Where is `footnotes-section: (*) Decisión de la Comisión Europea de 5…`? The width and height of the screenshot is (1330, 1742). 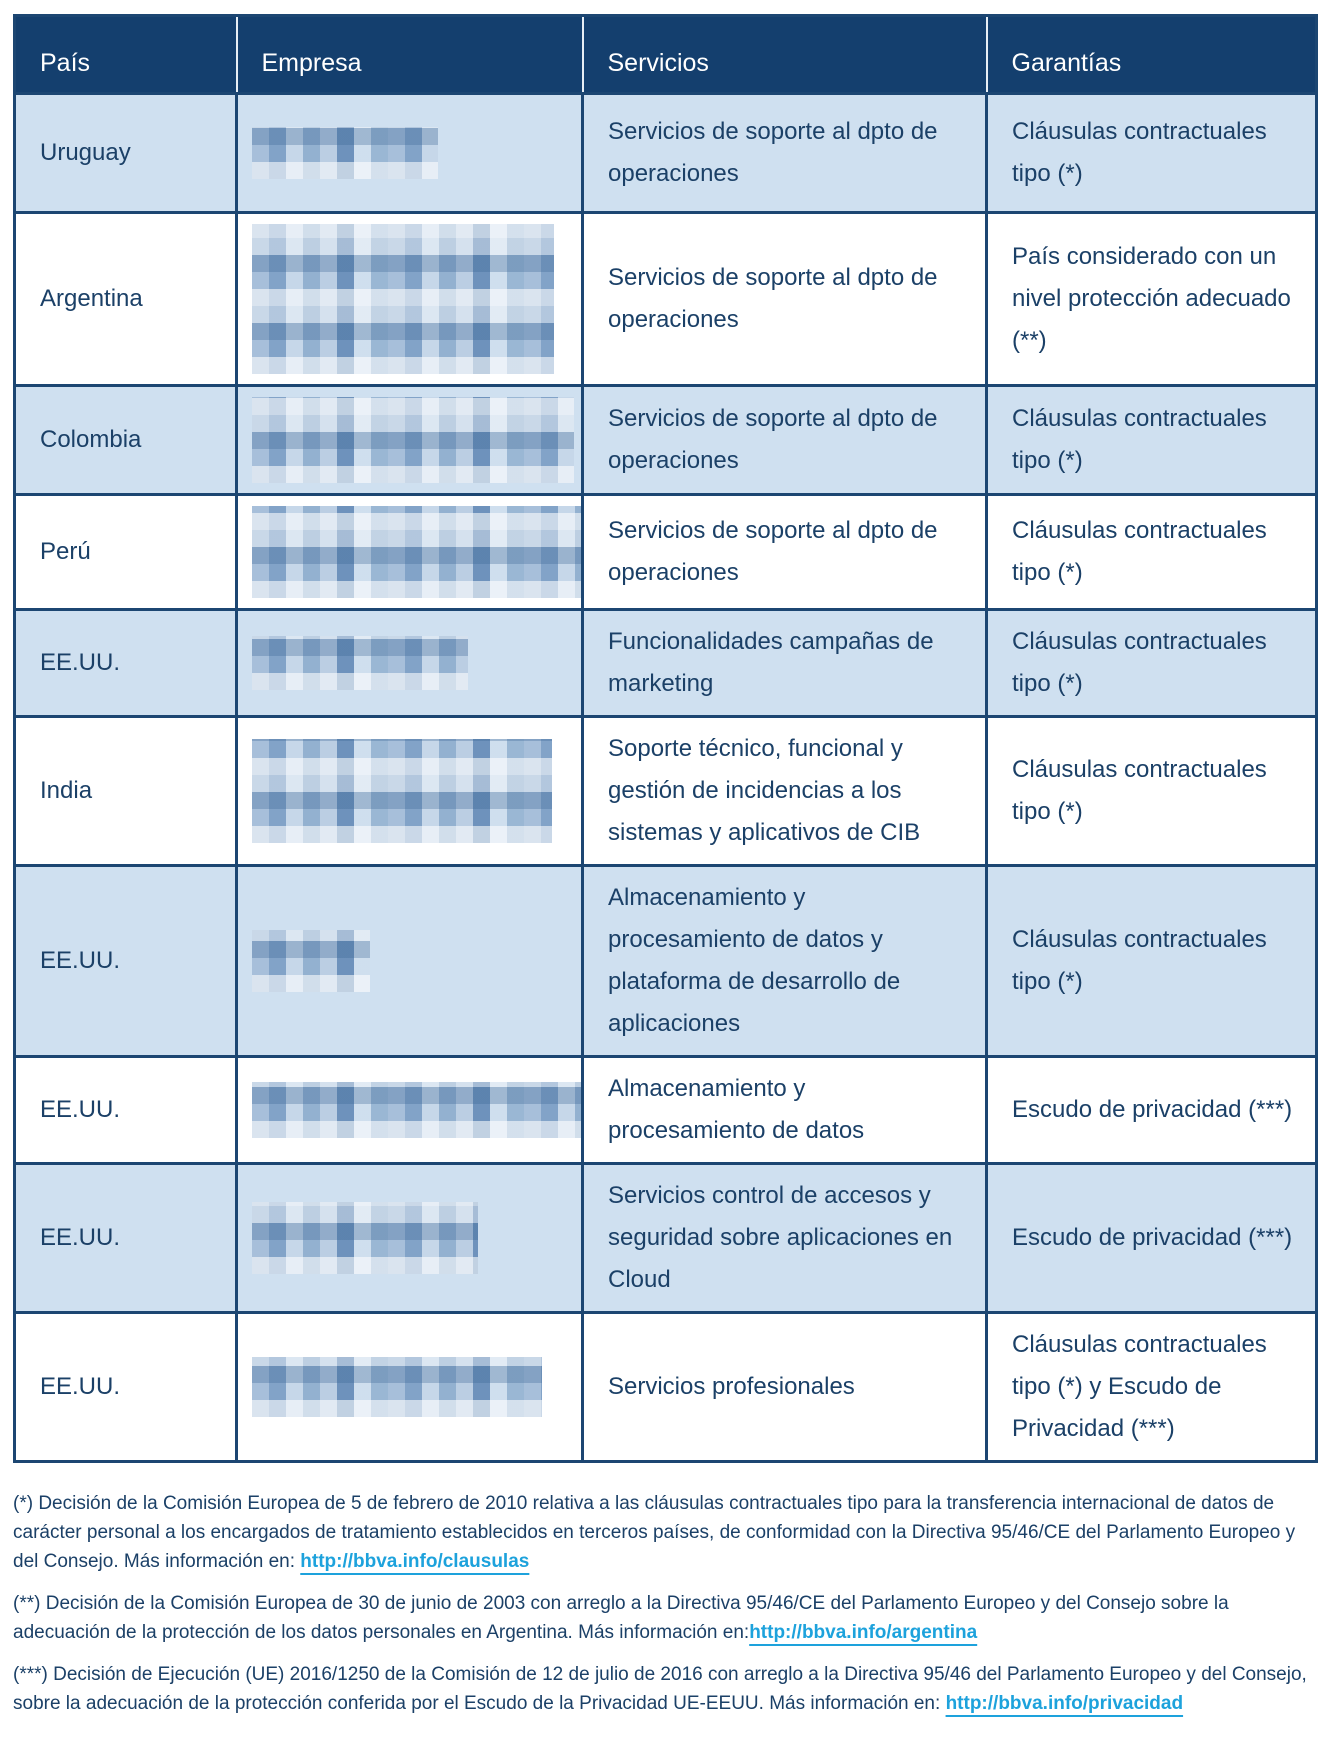 footnotes-section: (*) Decisión de la Comisión Europea de 5… is located at coordinates (665, 1597).